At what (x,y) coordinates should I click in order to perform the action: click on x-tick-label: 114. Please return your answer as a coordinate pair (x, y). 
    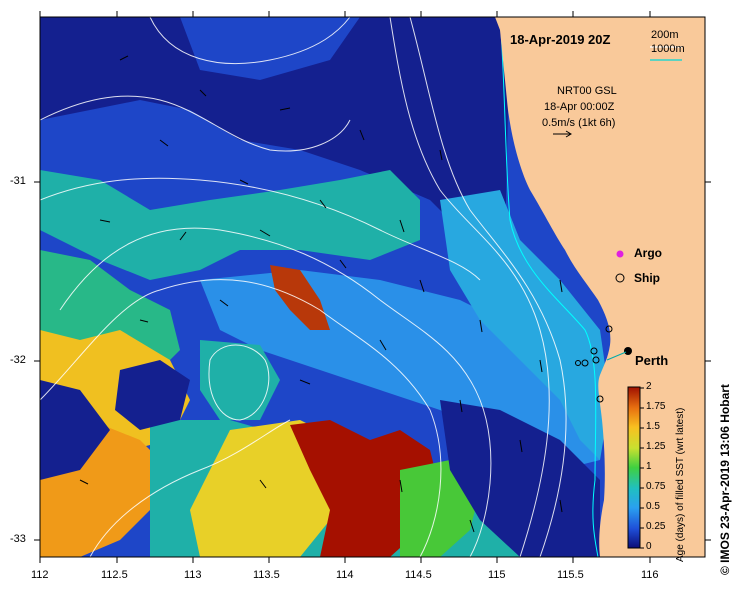
    Looking at the image, I should click on (345, 575).